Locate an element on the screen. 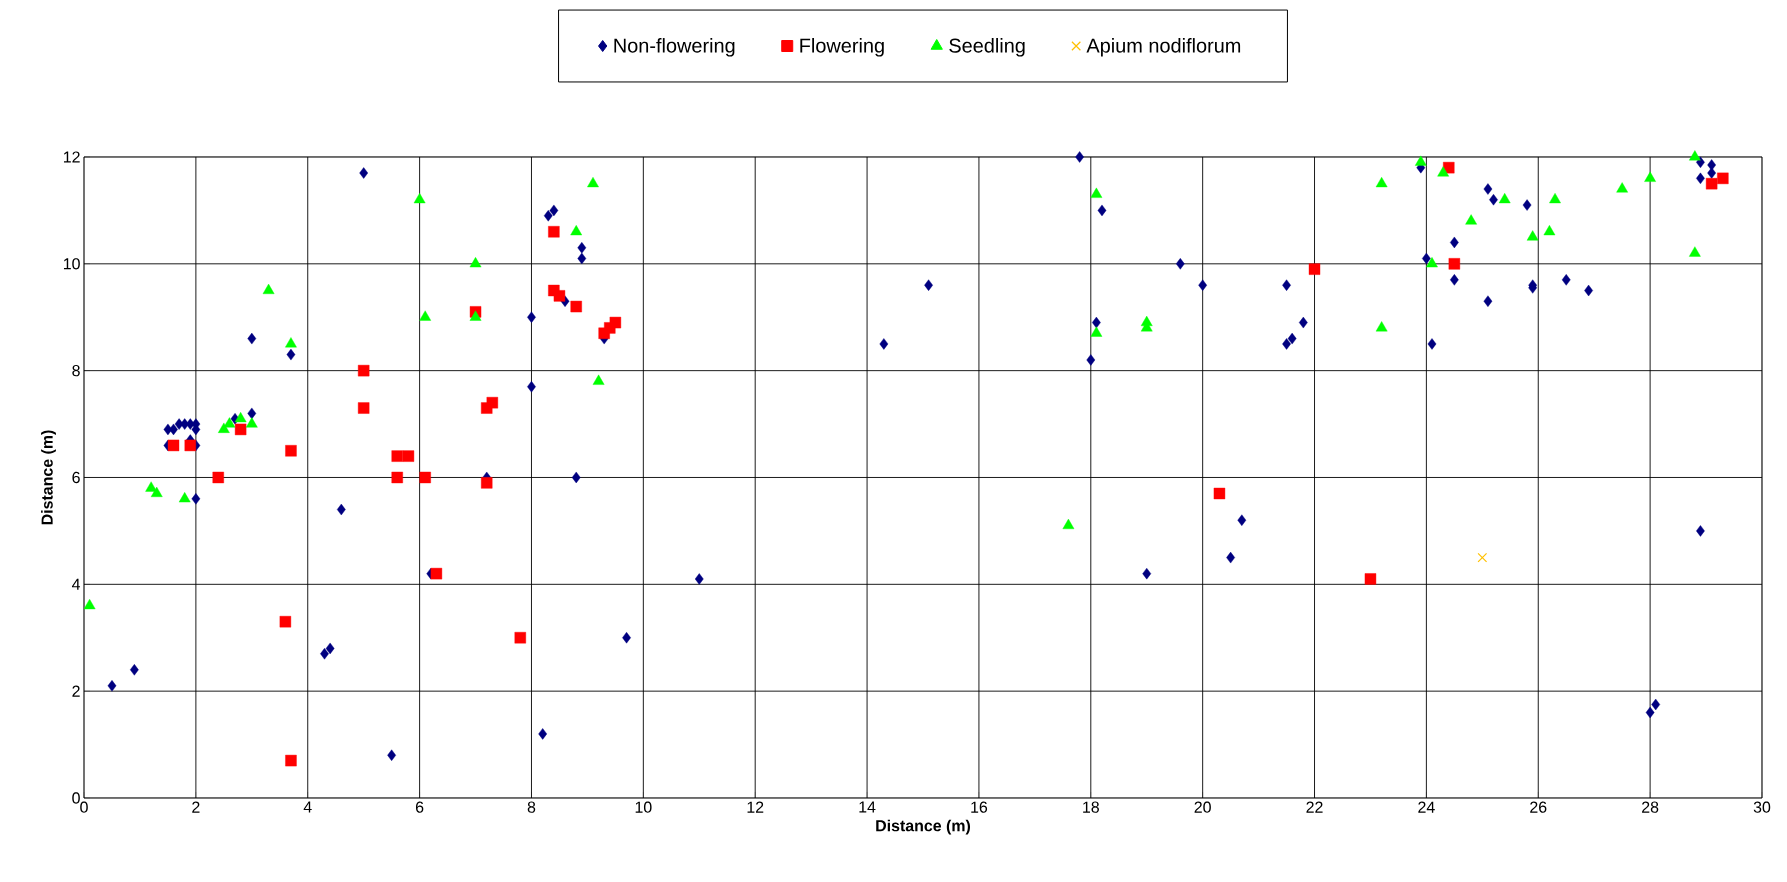 This screenshot has height=882, width=1787. x-tick-label: 26 is located at coordinates (1538, 807).